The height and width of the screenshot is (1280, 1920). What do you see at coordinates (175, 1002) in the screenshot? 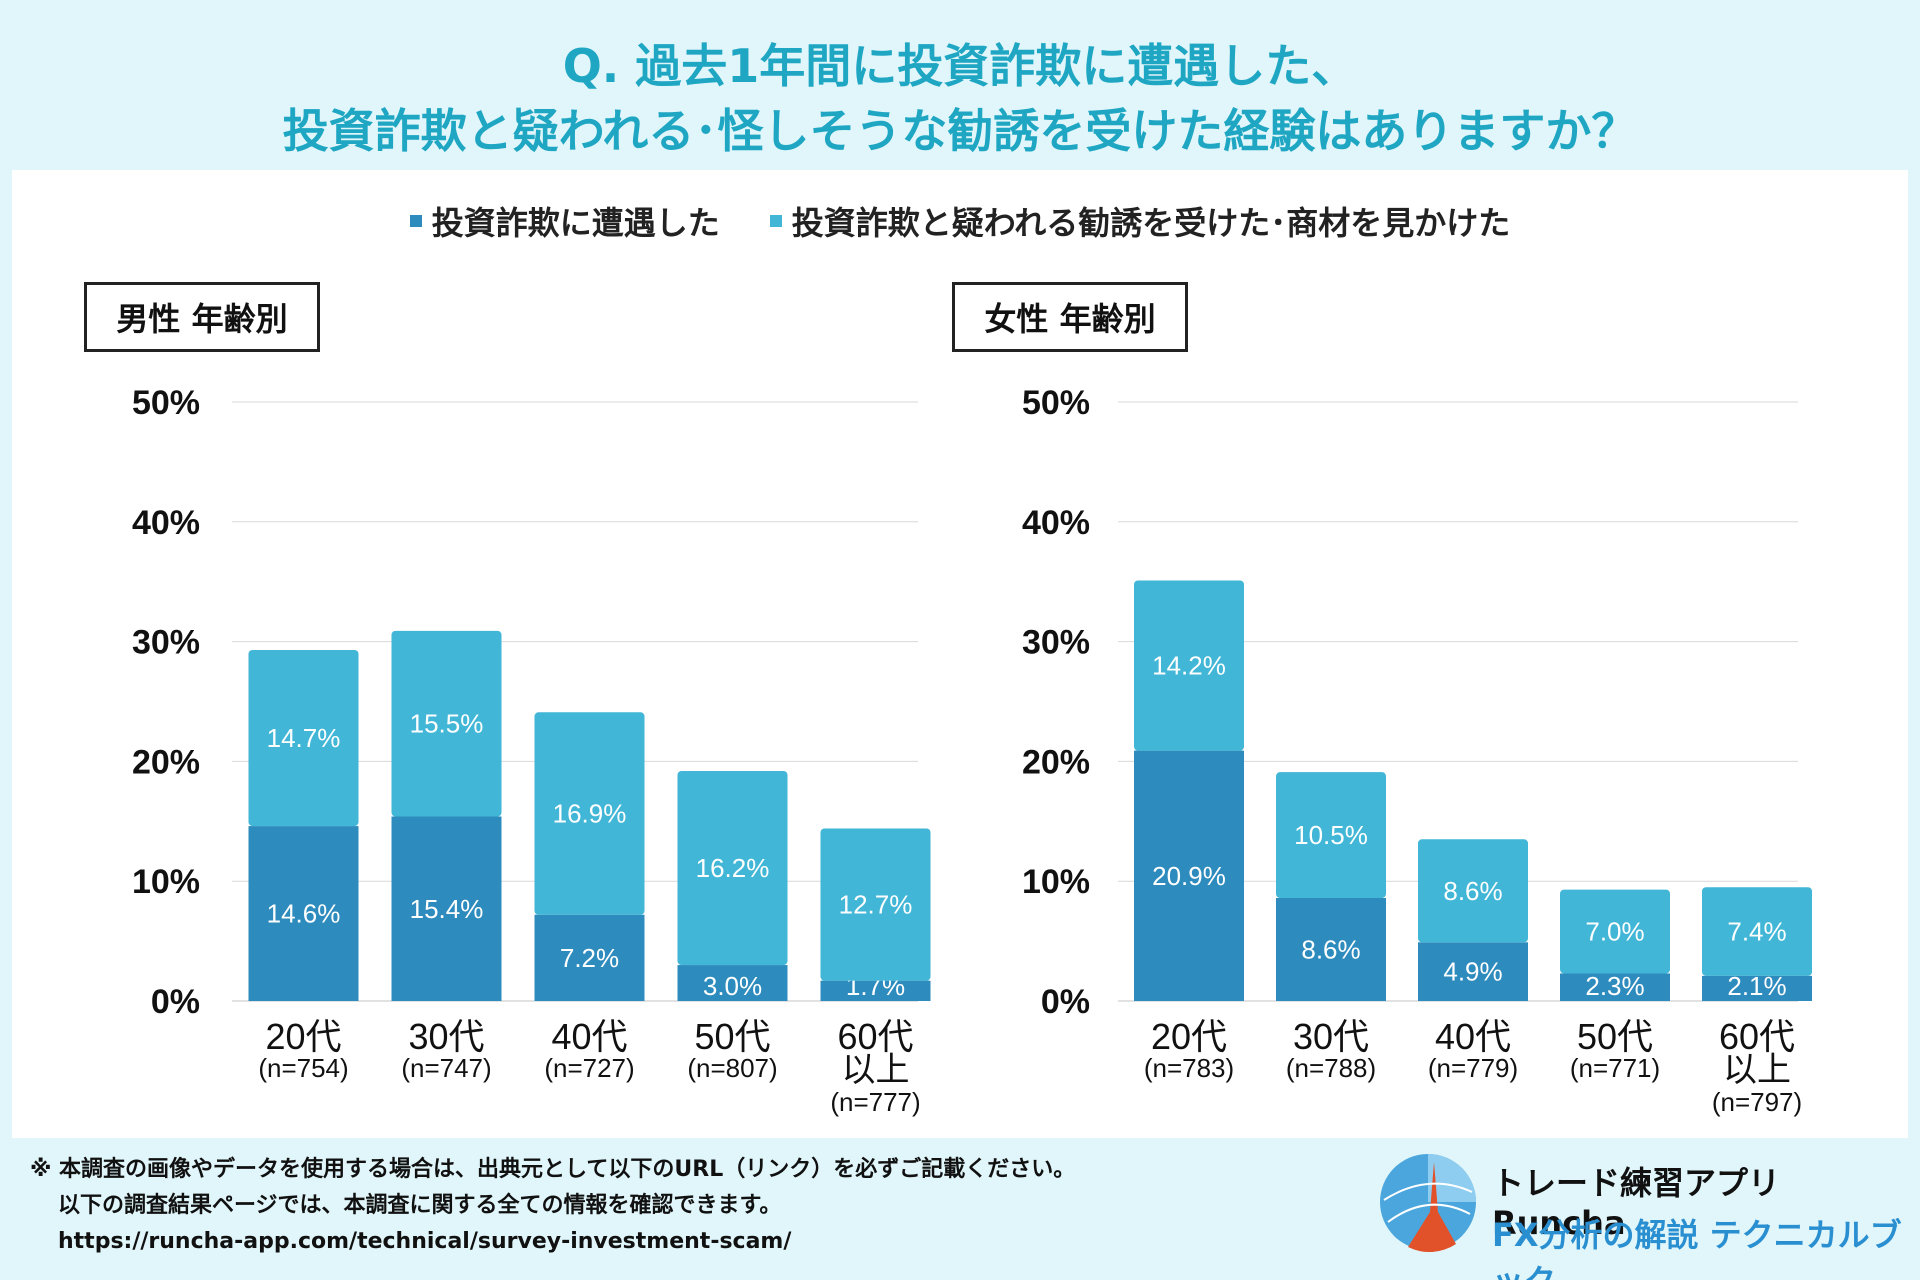
I see `male-ytick-label: 0%` at bounding box center [175, 1002].